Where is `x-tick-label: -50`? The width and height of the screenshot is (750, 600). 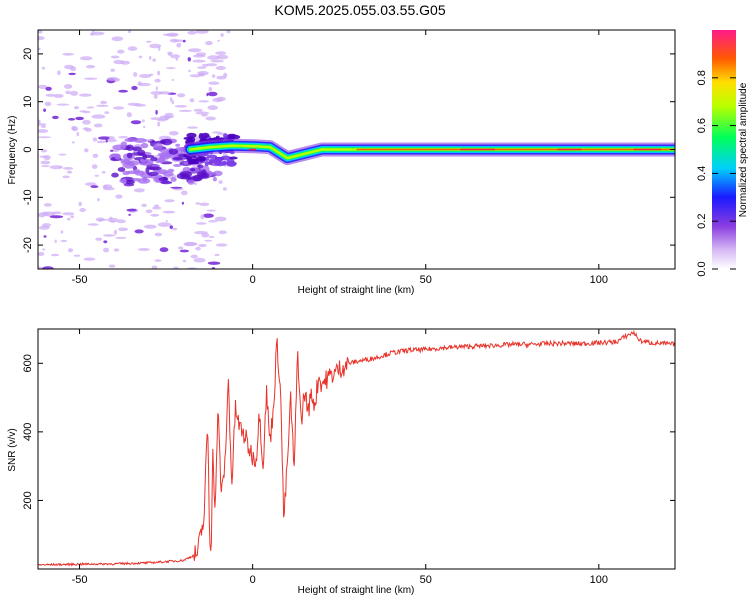
x-tick-label: -50 is located at coordinates (80, 280).